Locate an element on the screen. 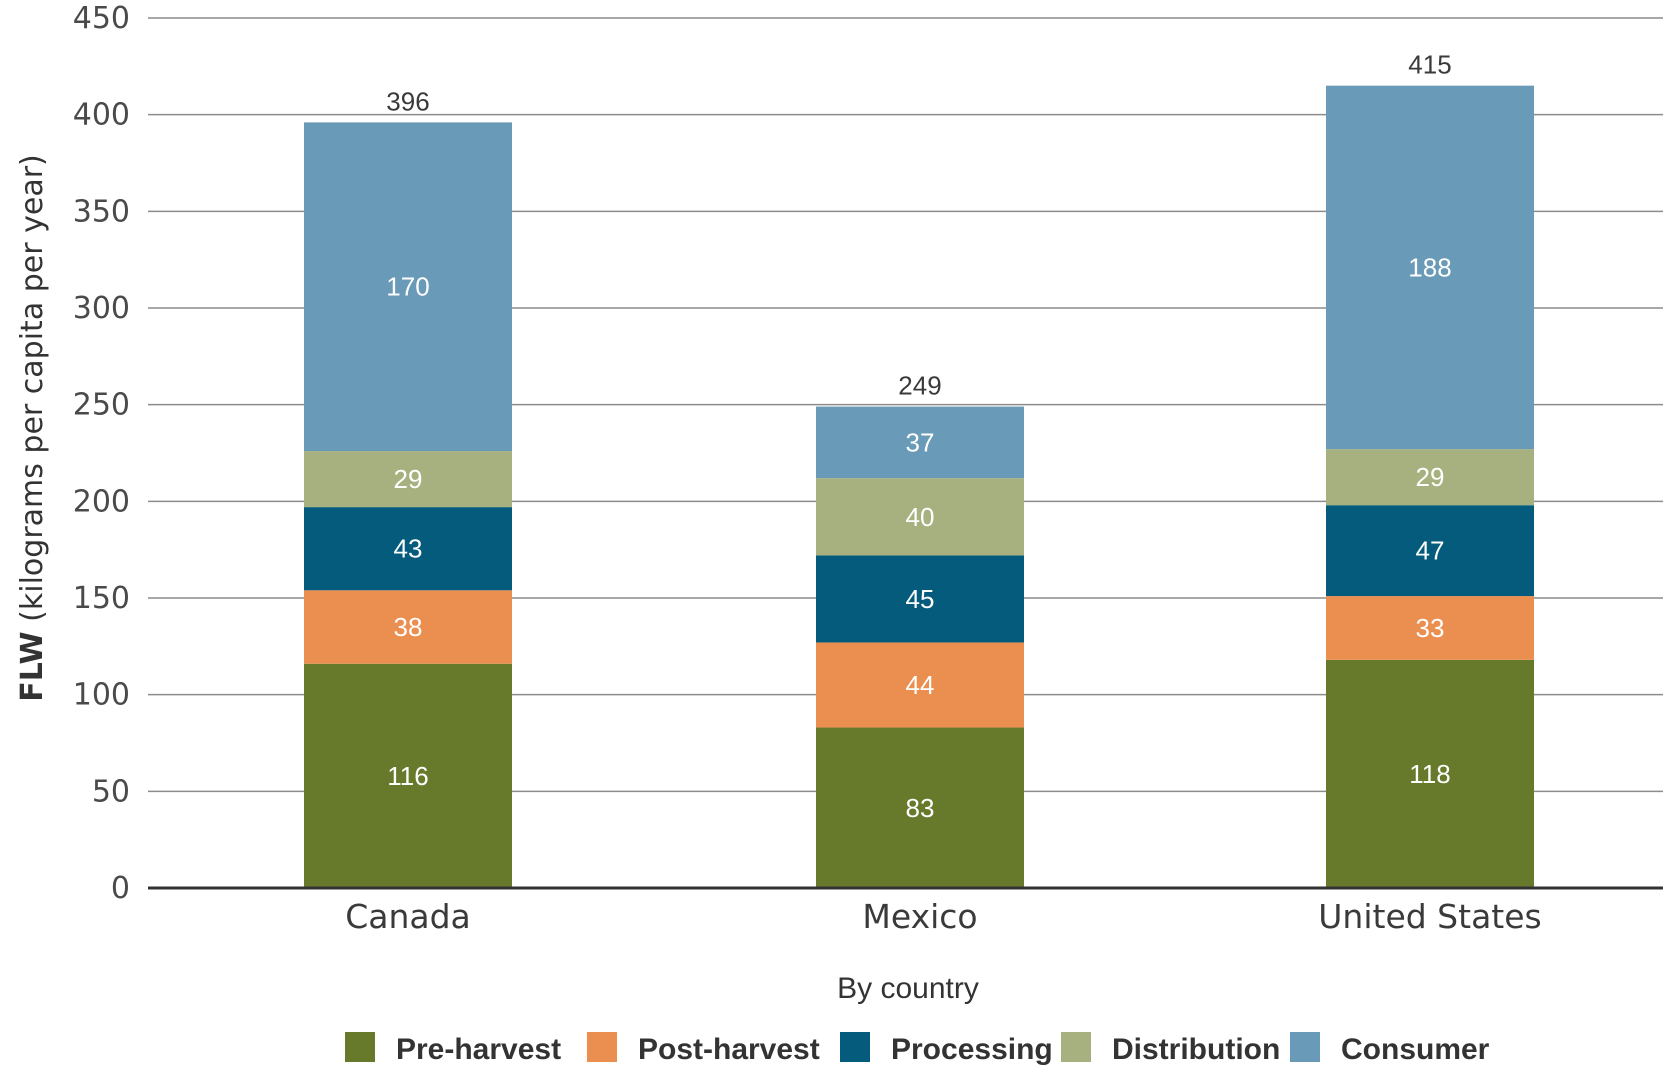 The image size is (1669, 1065). y-axis-label: FLW (kilograms per capita per year) is located at coordinates (32, 427).